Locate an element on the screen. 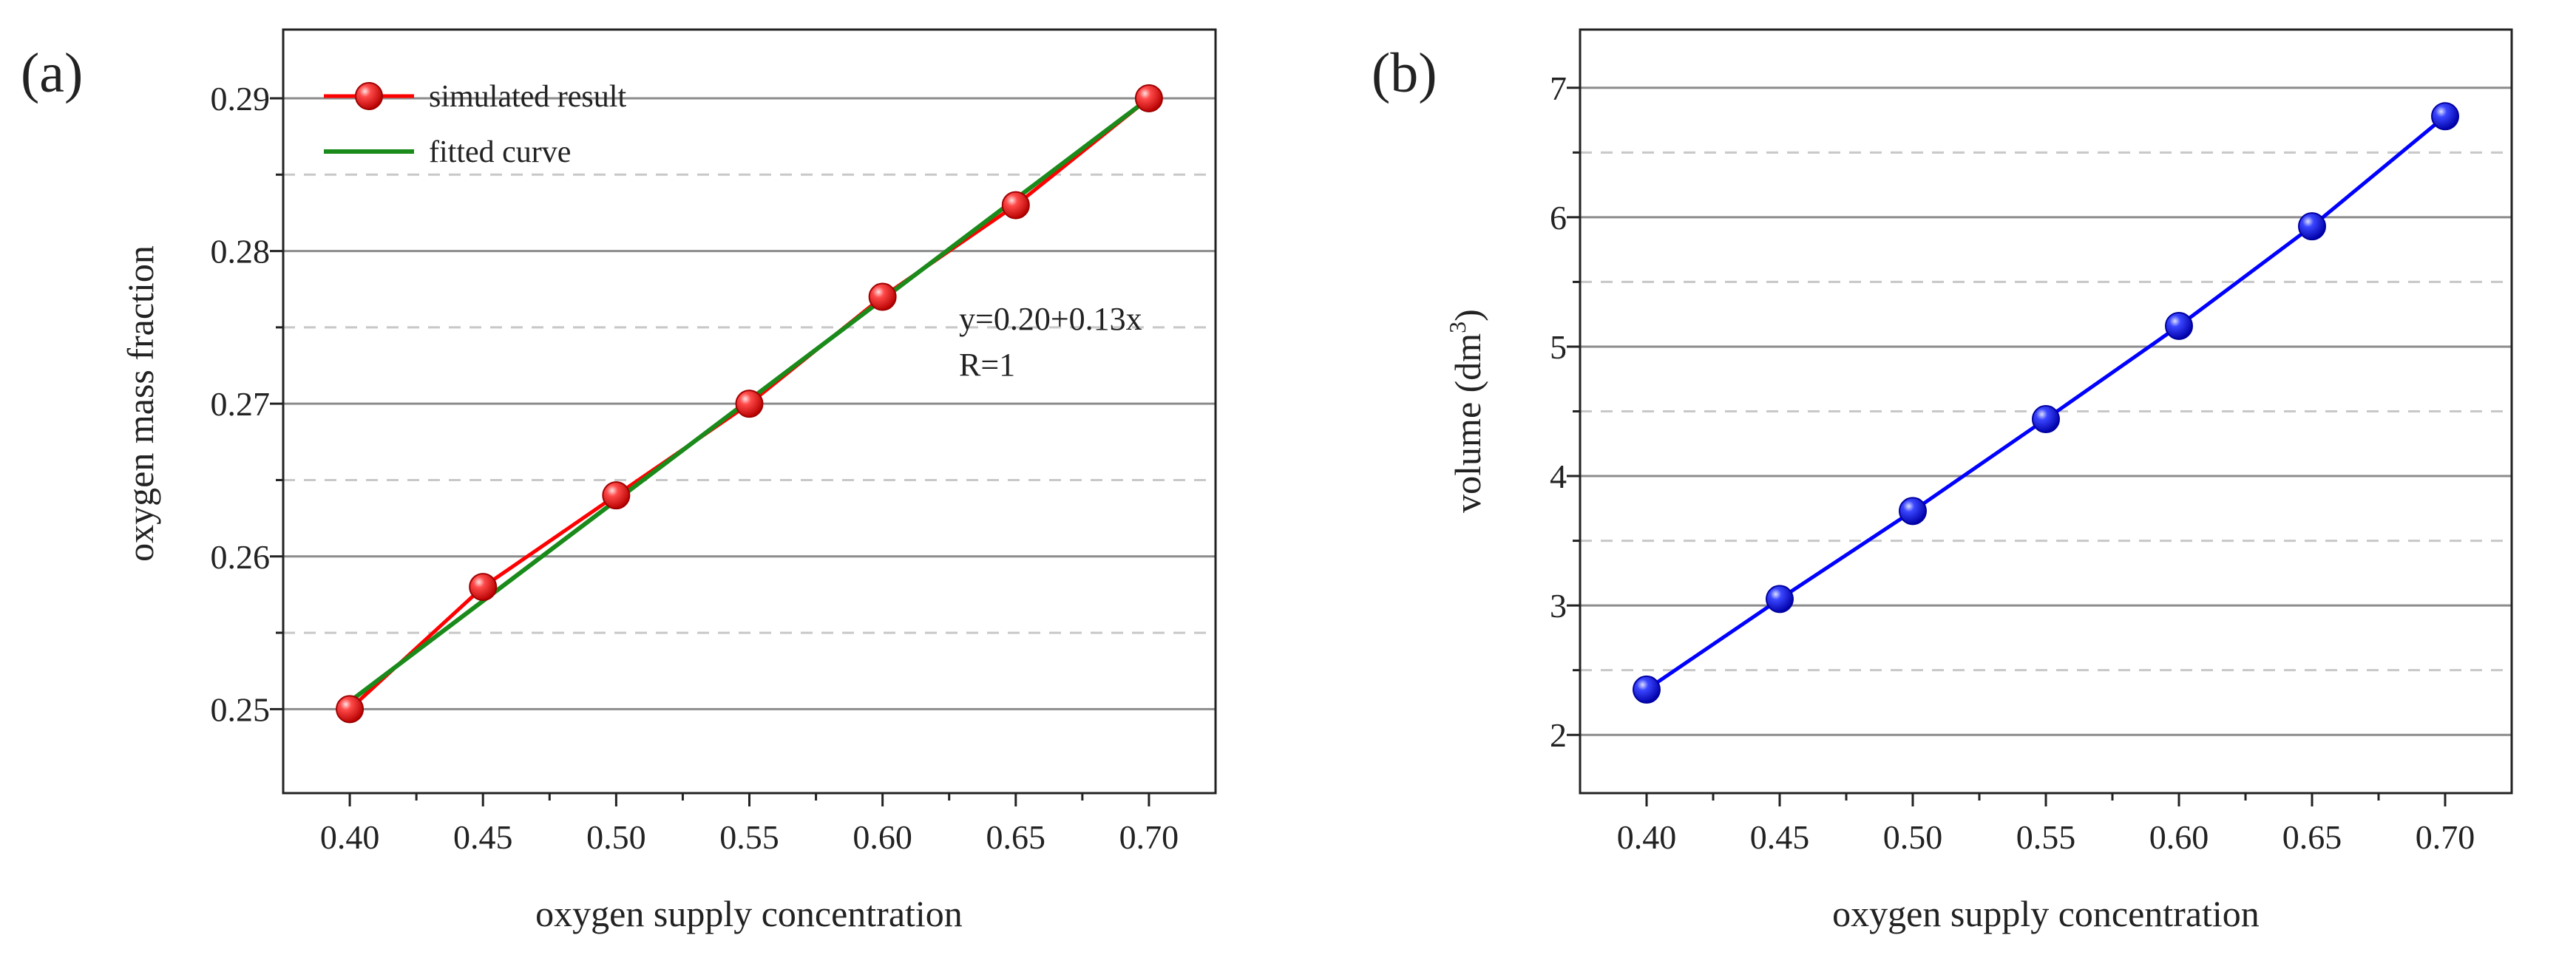  y-axis-label-b-main: volume (dm is located at coordinates (1467, 423).